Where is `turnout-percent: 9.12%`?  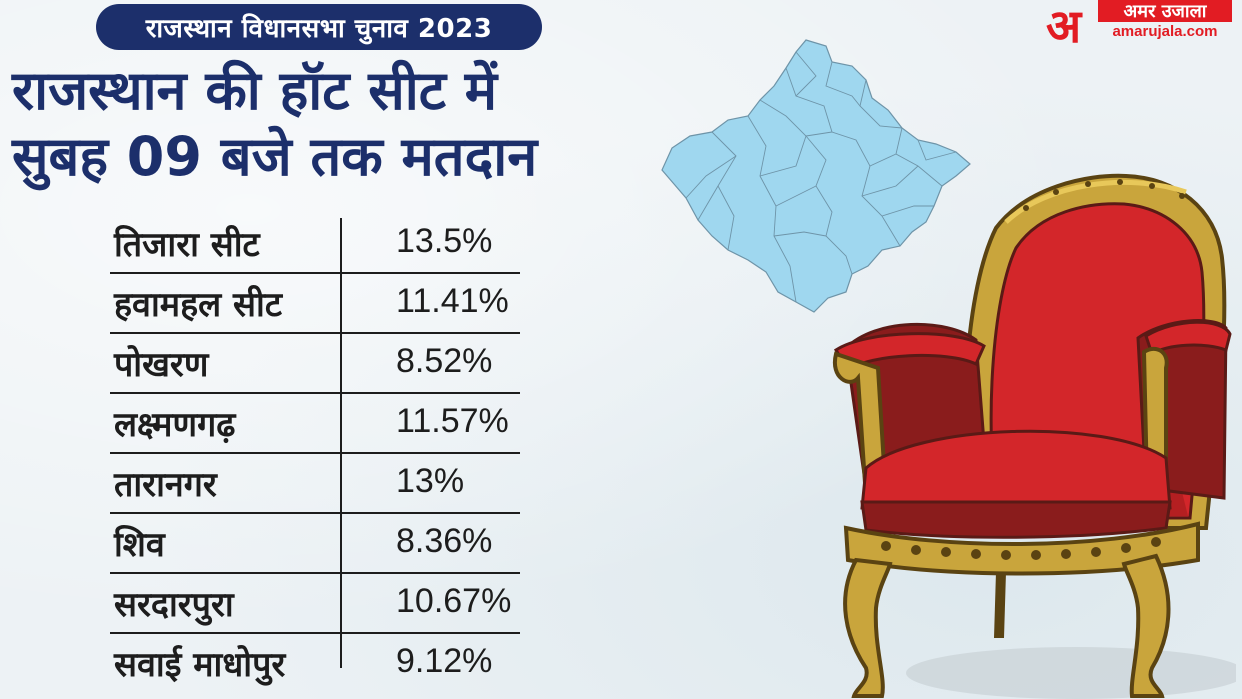 turnout-percent: 9.12% is located at coordinates (444, 661).